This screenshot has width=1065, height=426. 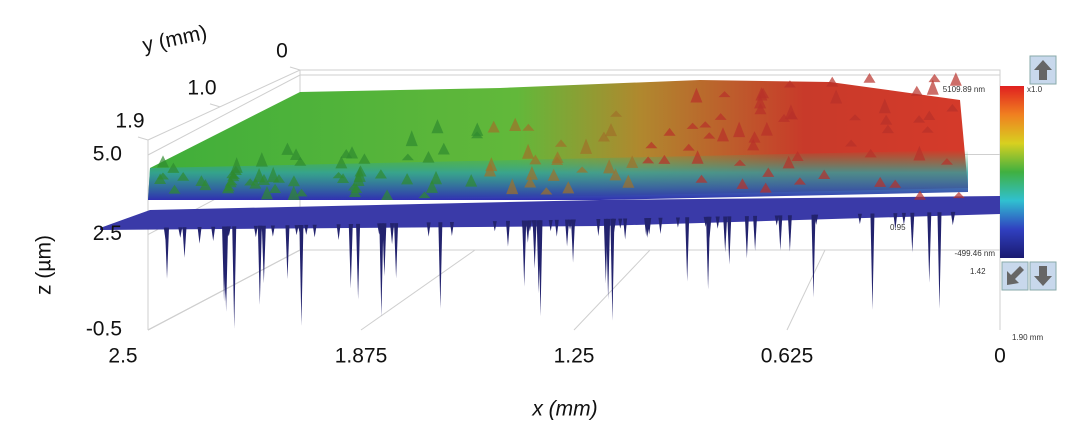 What do you see at coordinates (574, 356) in the screenshot?
I see `x-tick-label: 1.25` at bounding box center [574, 356].